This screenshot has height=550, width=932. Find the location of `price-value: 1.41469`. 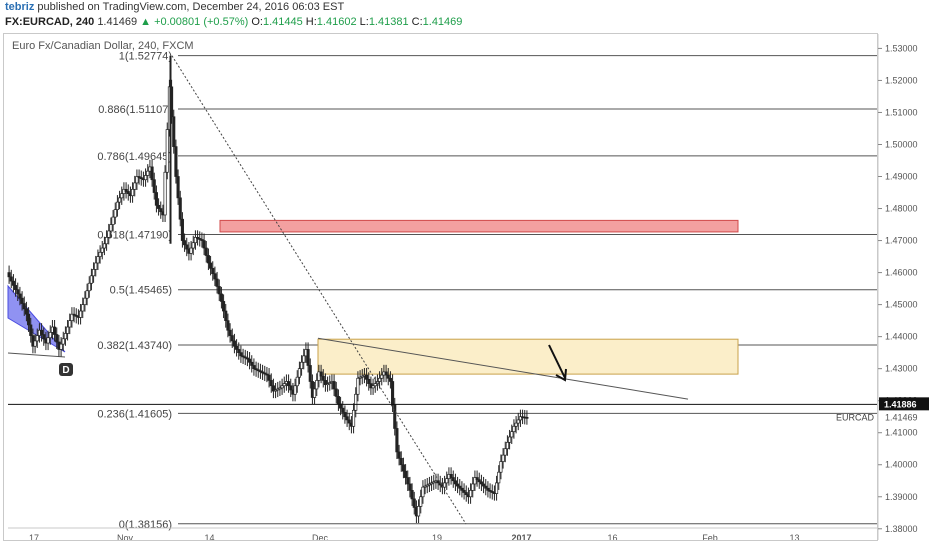

price-value: 1.41469 is located at coordinates (117, 22).